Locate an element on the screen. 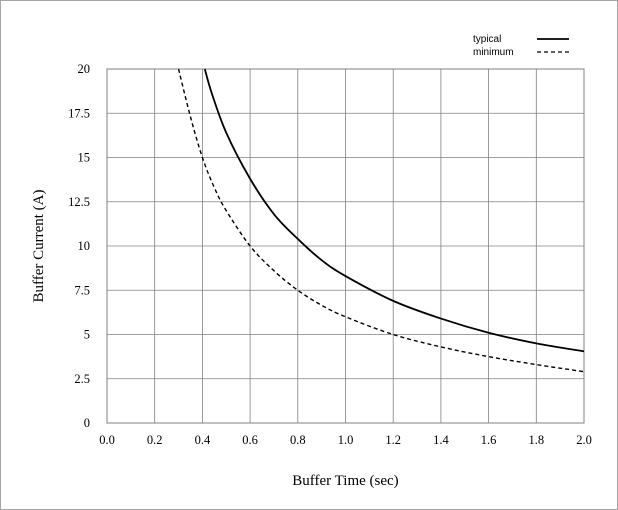 The width and height of the screenshot is (618, 510). x-tick-label: 1.2 is located at coordinates (393, 440).